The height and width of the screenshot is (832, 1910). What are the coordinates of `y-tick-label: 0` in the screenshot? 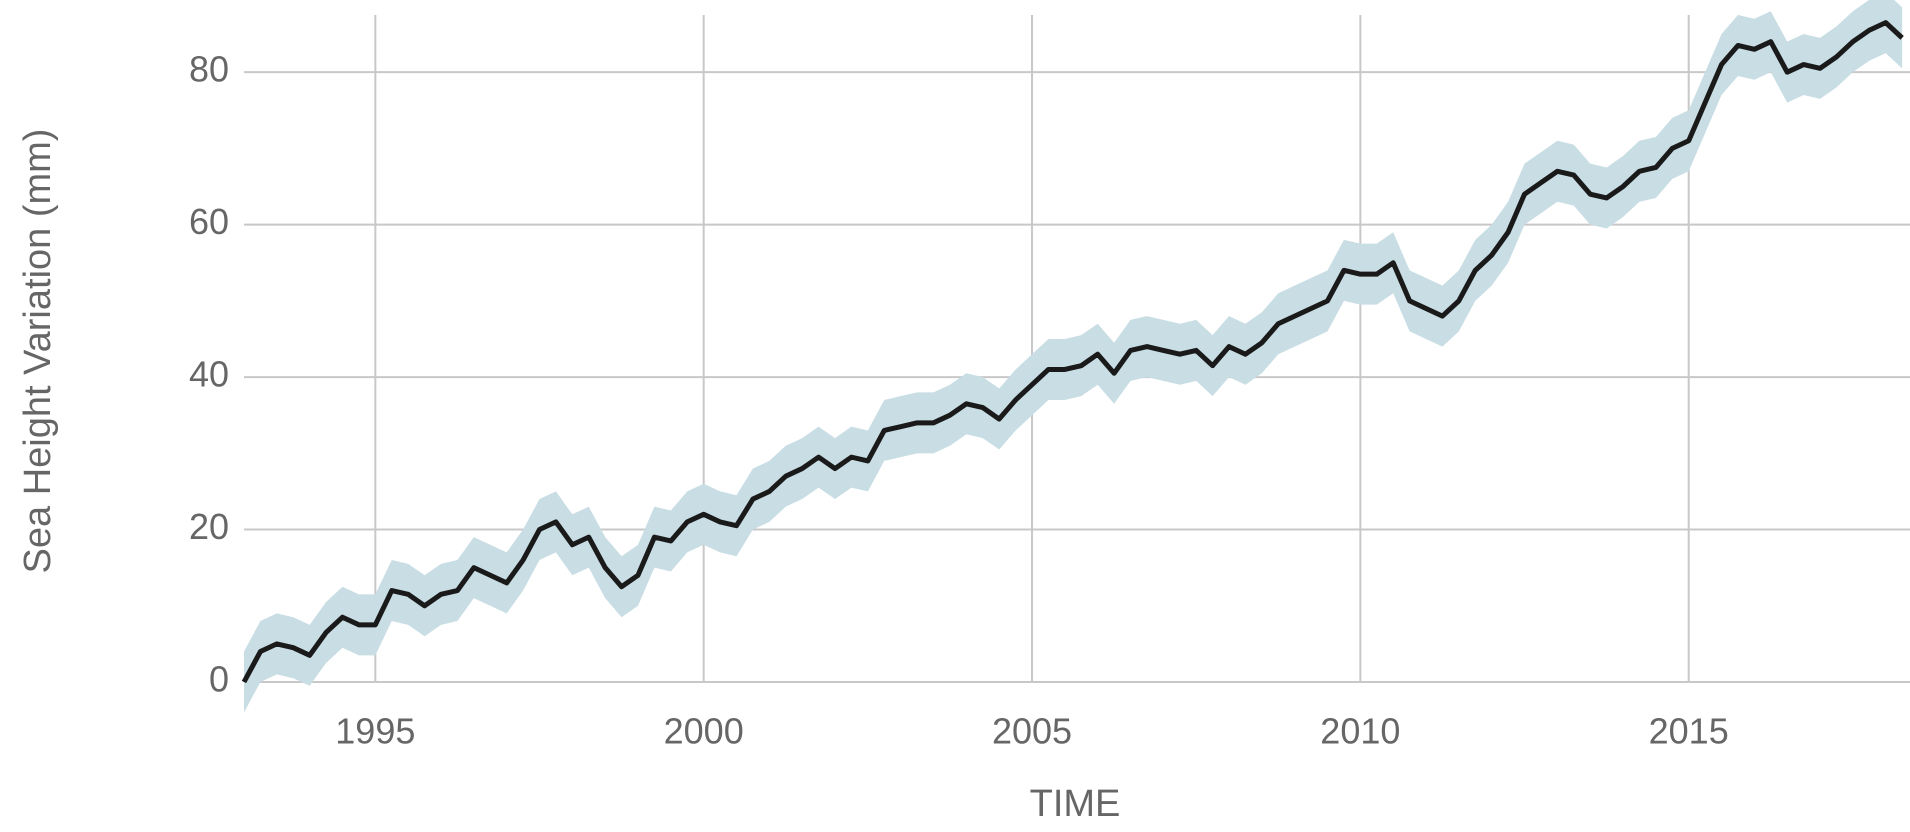 It's located at (219, 679).